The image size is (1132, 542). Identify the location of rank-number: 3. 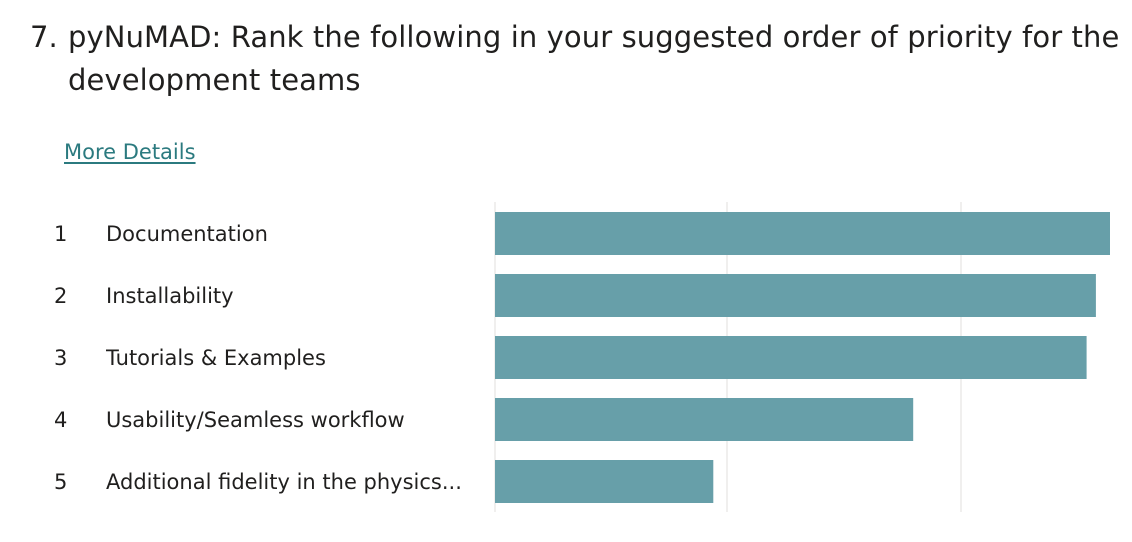
(61, 357).